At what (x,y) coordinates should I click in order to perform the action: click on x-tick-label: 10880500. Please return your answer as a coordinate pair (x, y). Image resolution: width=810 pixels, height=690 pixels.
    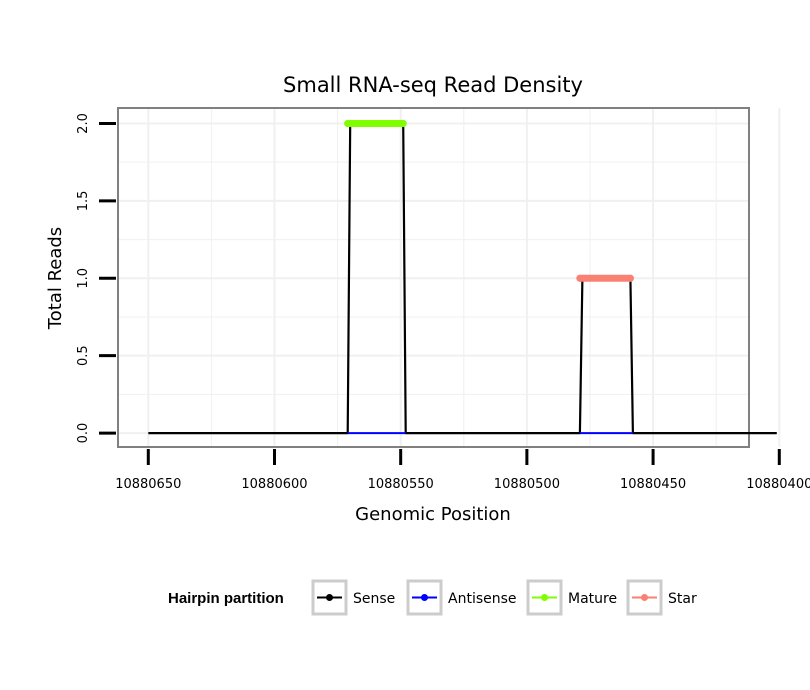
    Looking at the image, I should click on (527, 484).